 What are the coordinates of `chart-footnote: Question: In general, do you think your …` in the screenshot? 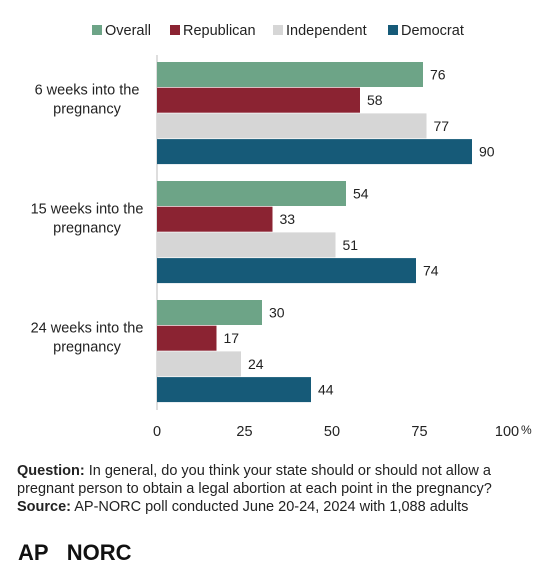 It's located at (277, 489).